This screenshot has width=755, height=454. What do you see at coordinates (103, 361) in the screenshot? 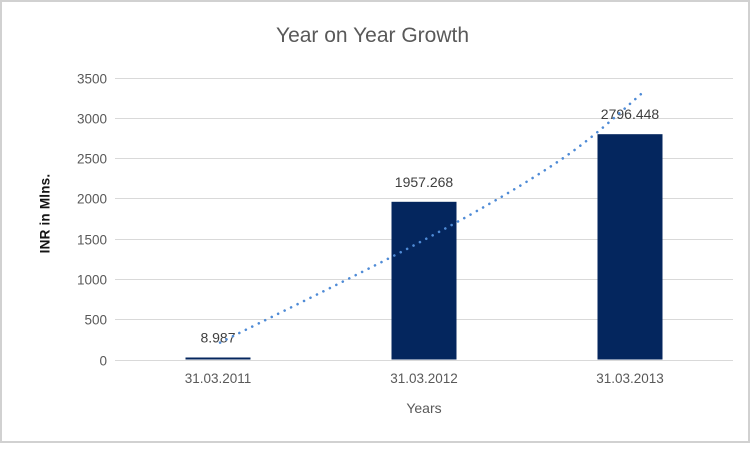
I see `y-tick-label: 0` at bounding box center [103, 361].